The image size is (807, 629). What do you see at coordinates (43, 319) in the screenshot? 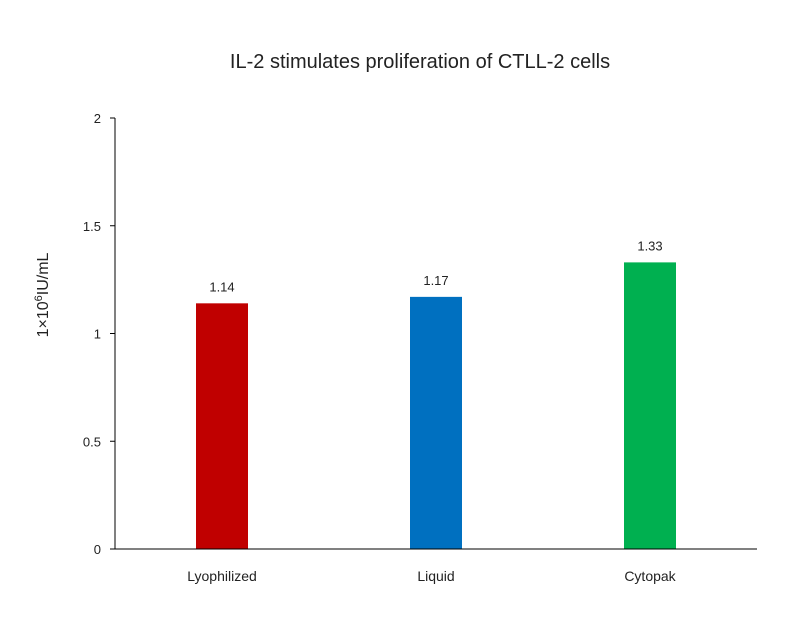
I see `y-axis-label-prefix: 1×10` at bounding box center [43, 319].